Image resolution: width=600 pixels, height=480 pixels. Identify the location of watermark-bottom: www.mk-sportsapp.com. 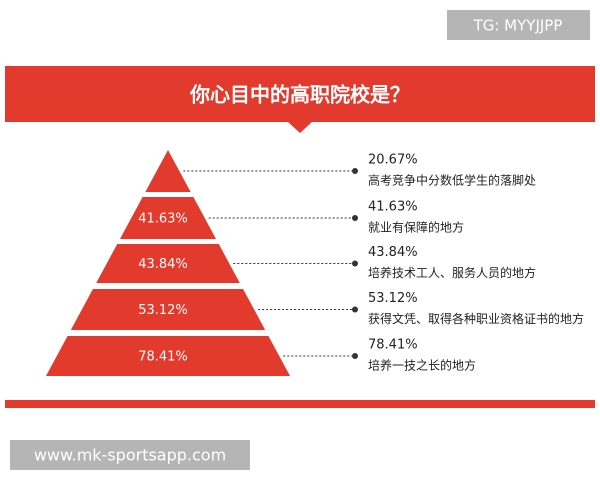
(130, 455).